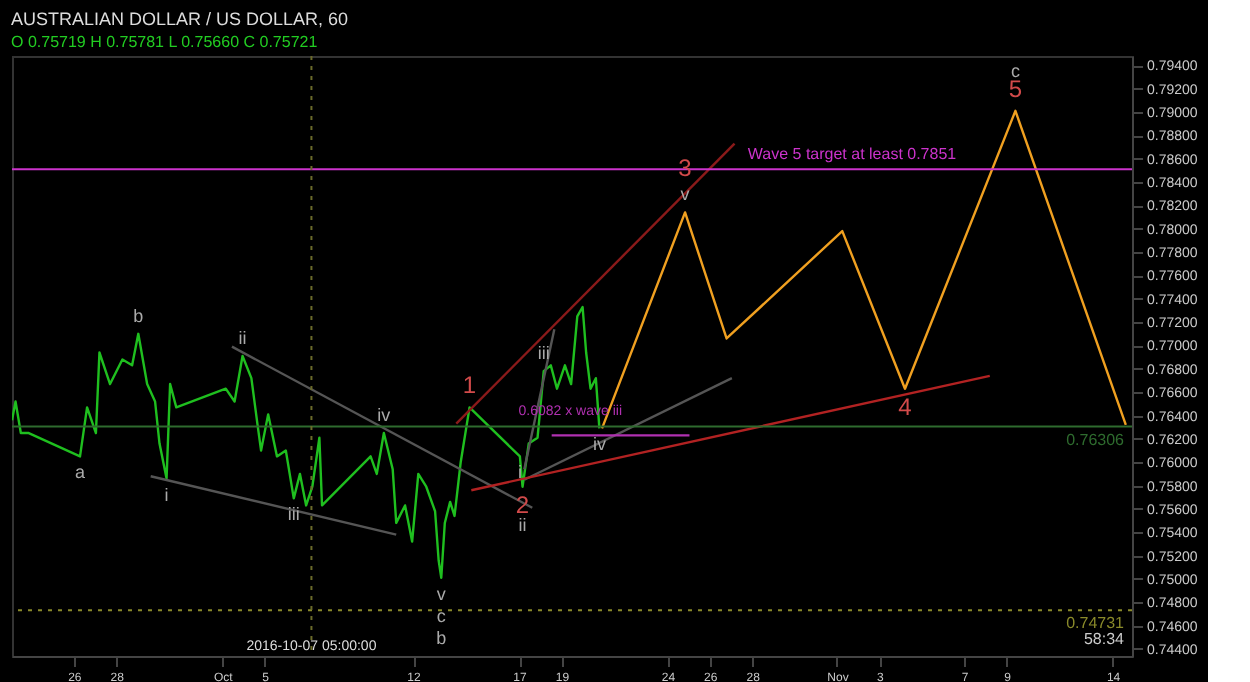 The height and width of the screenshot is (682, 1250). I want to click on annotation: 2, so click(522, 504).